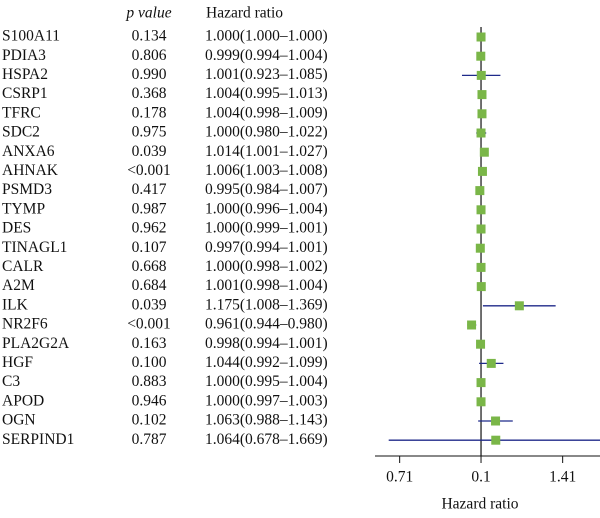 The width and height of the screenshot is (600, 518). I want to click on x-tick-label: 0.1, so click(480, 477).